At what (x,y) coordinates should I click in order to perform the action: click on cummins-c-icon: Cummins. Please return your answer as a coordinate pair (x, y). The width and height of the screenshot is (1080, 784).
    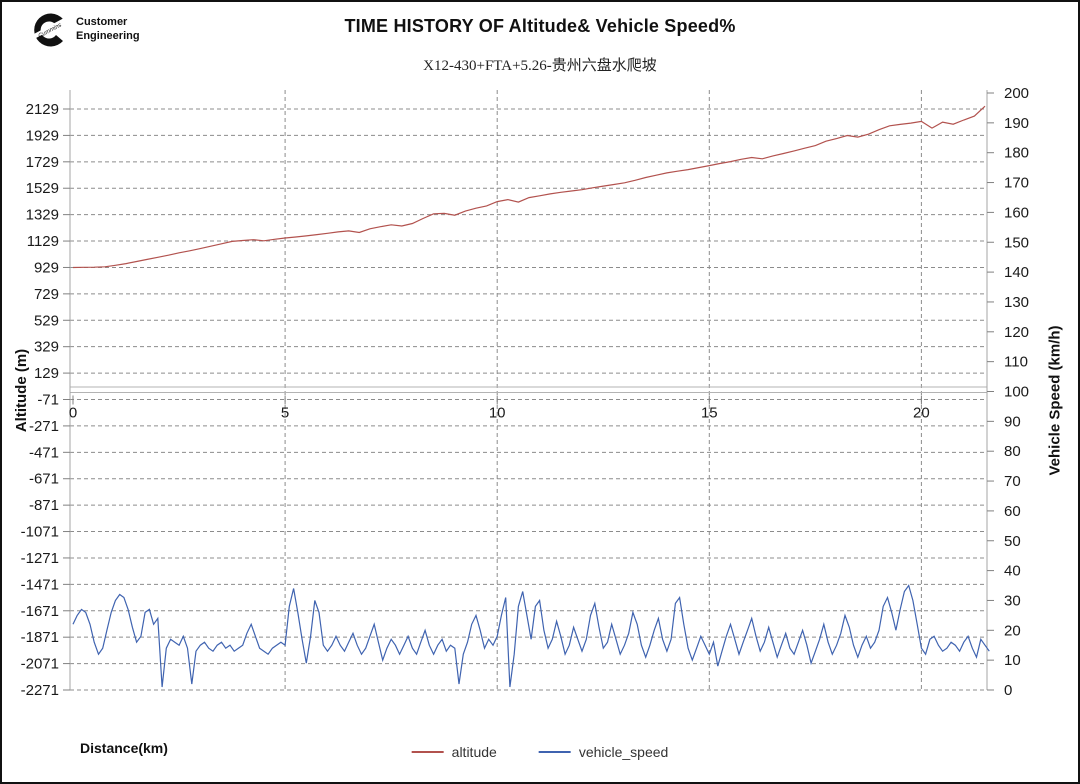
    Looking at the image, I should click on (49, 30).